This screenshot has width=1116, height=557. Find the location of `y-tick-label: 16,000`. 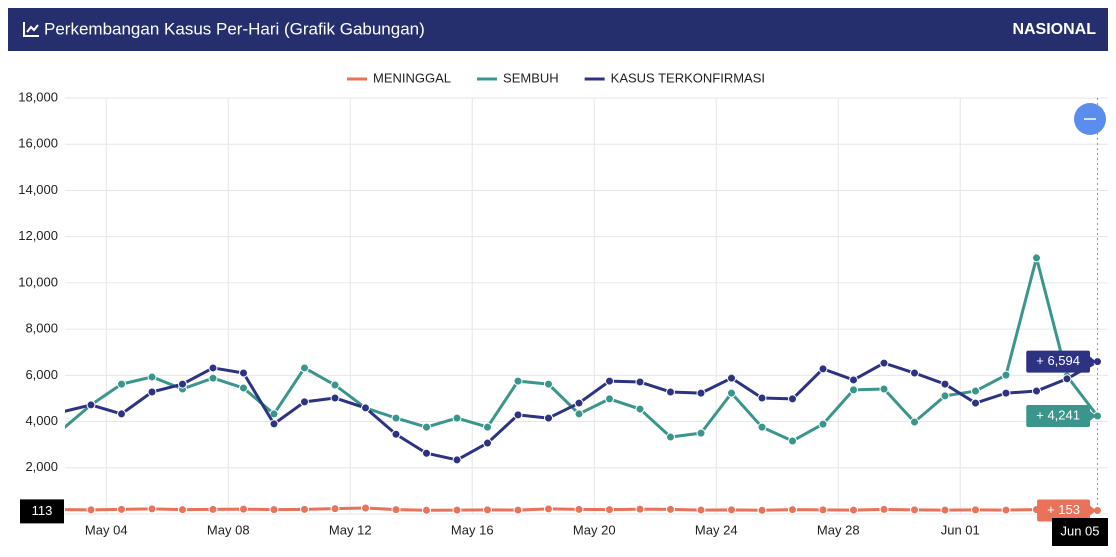

y-tick-label: 16,000 is located at coordinates (38, 143).